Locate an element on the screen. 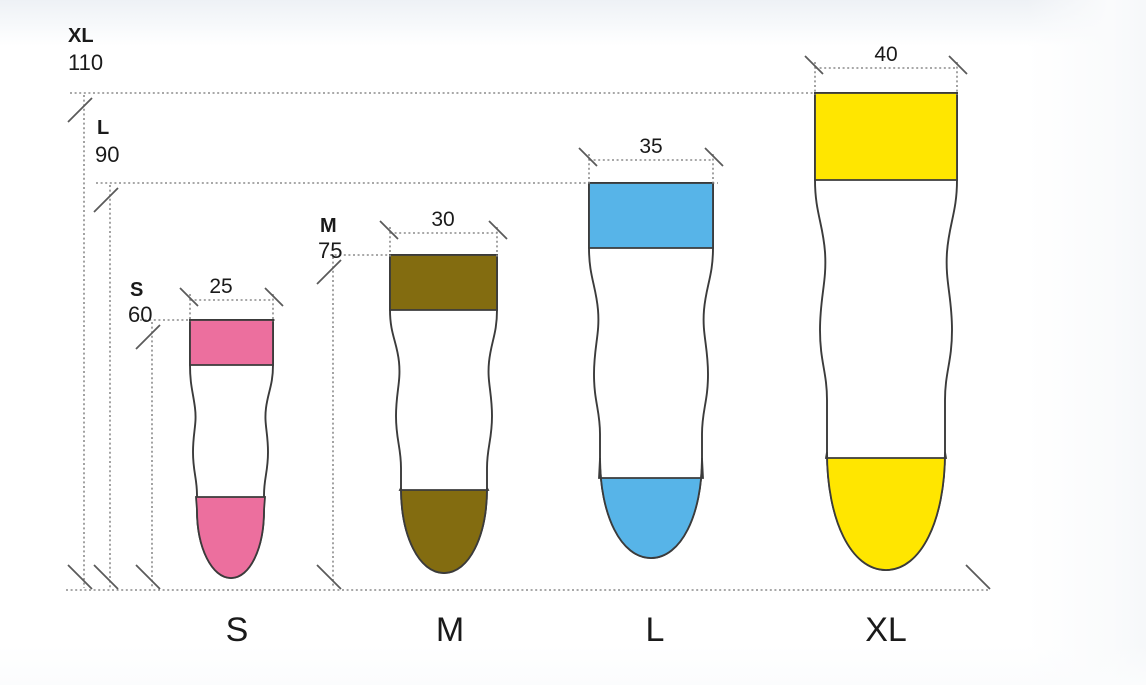 The image size is (1146, 685). height-callout-m-tag: M is located at coordinates (328, 226).